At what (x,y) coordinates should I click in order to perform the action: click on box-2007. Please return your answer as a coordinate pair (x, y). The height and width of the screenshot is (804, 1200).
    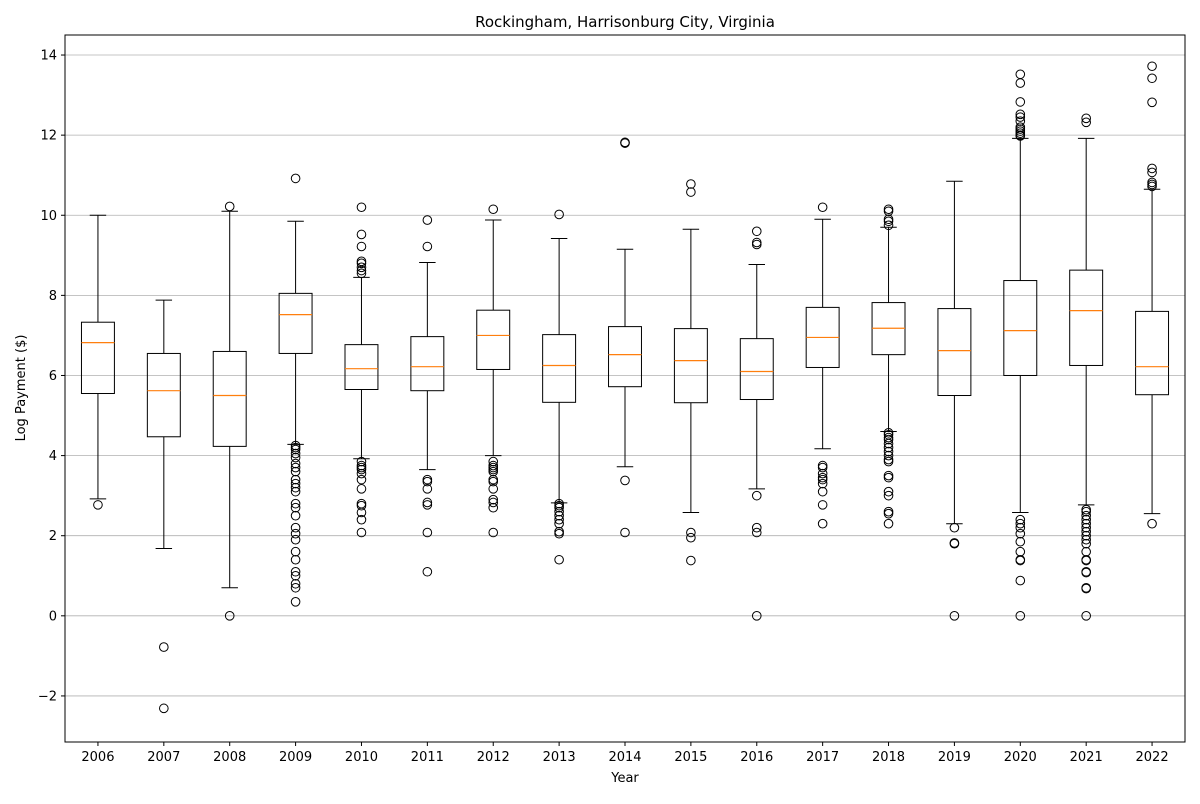
    Looking at the image, I should click on (163, 424).